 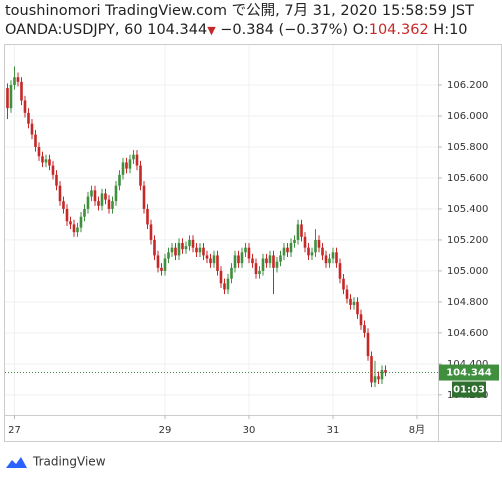 I want to click on open-label: O:, so click(x=360, y=30).